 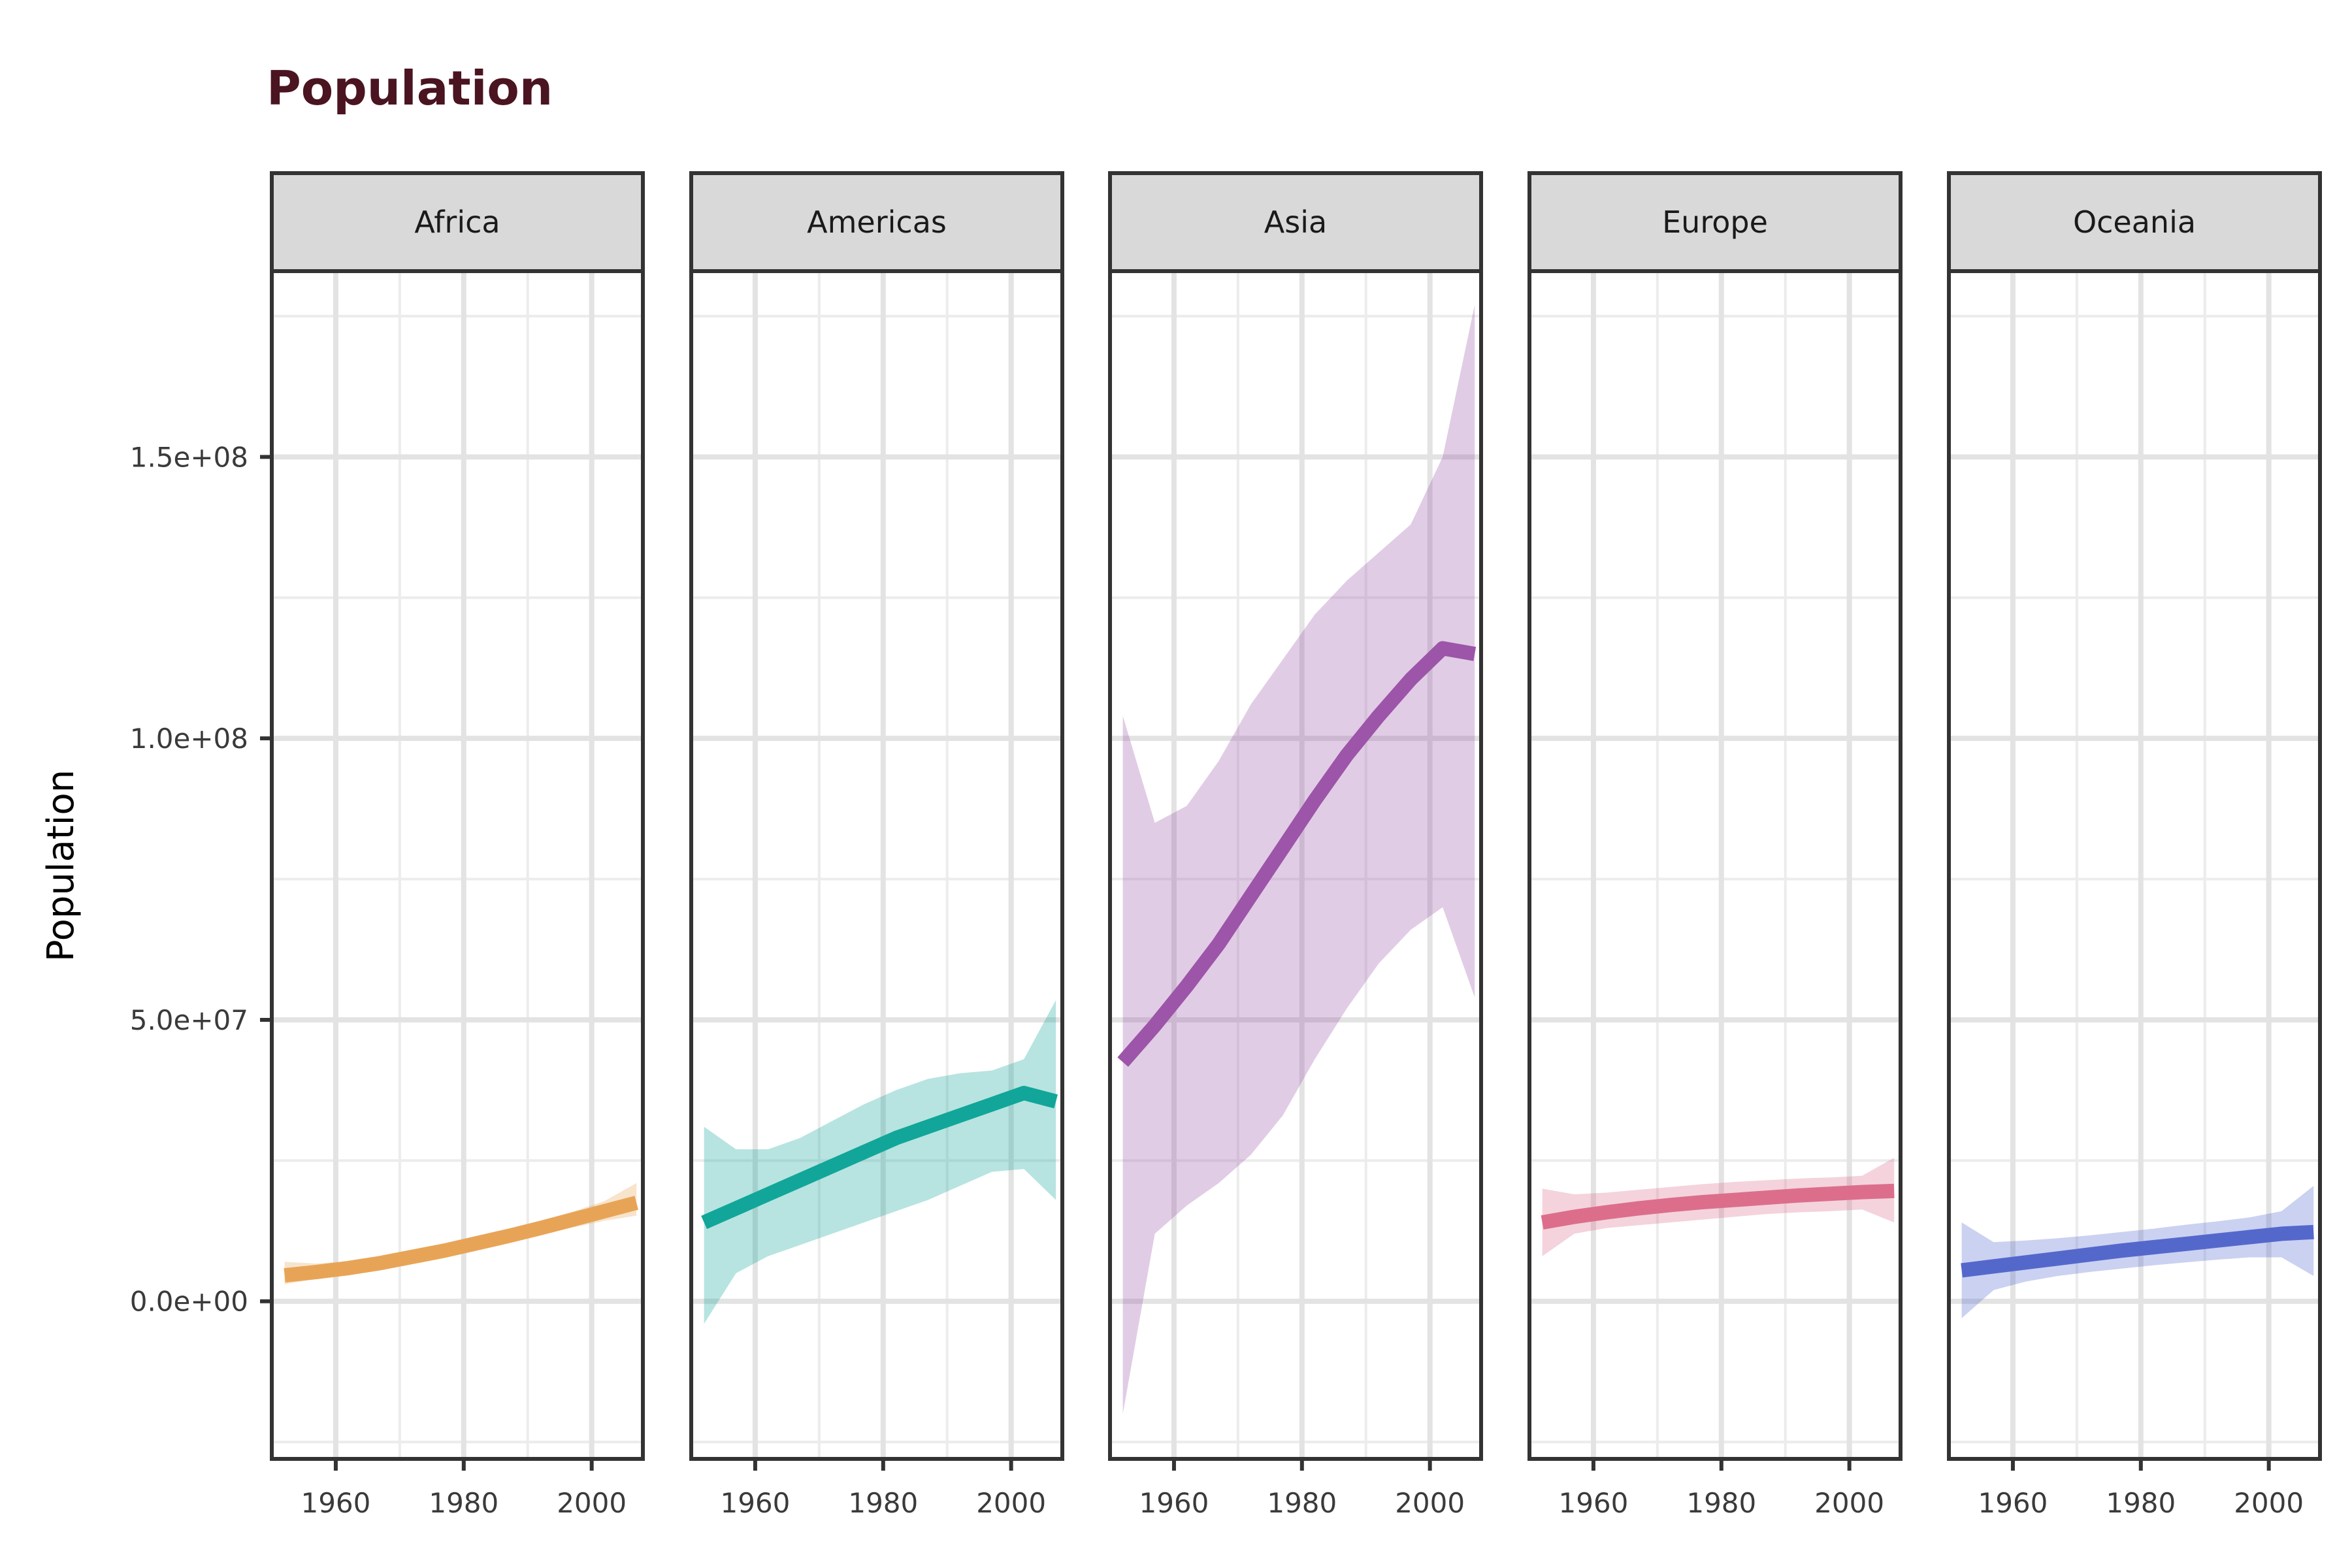 I want to click on facet-panel-americas: Americas 1960 1980 2000, so click(x=876, y=845).